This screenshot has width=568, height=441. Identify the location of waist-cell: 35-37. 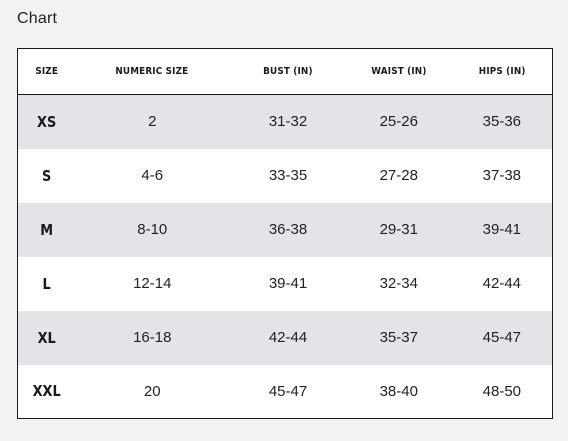
(398, 337).